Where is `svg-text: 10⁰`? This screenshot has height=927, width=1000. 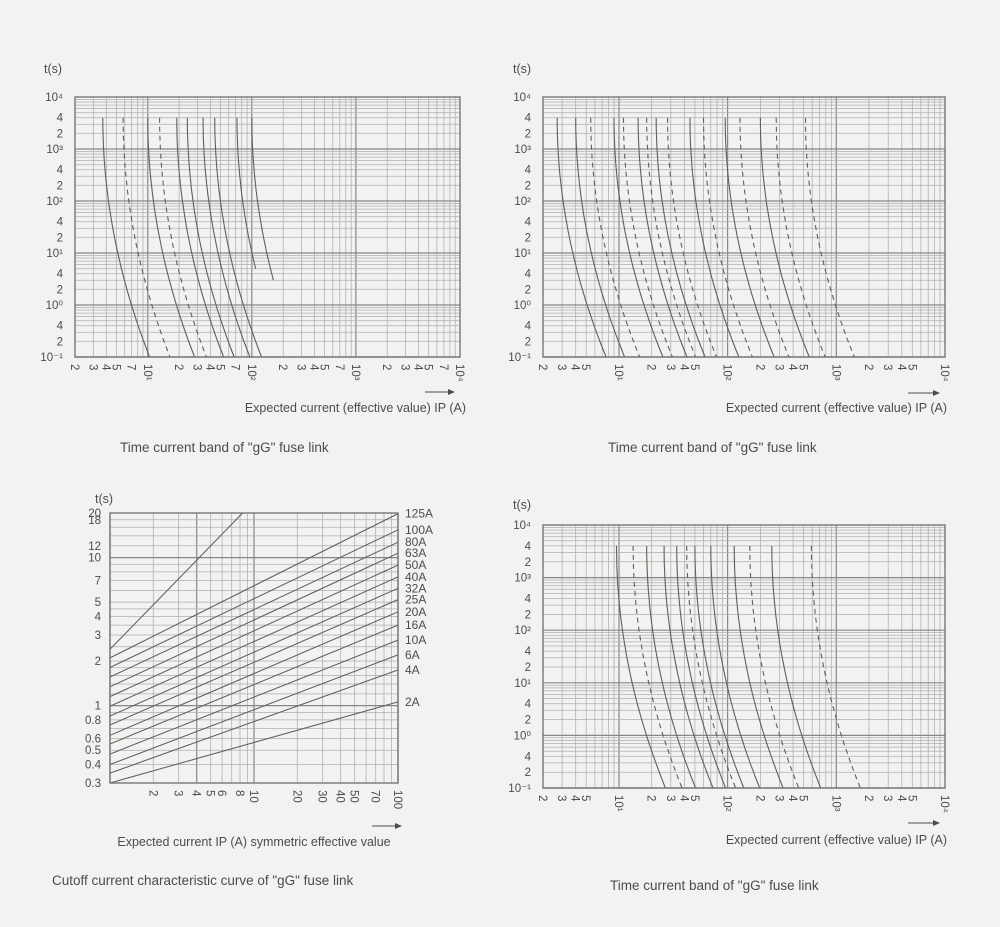 svg-text: 10⁰ is located at coordinates (55, 306).